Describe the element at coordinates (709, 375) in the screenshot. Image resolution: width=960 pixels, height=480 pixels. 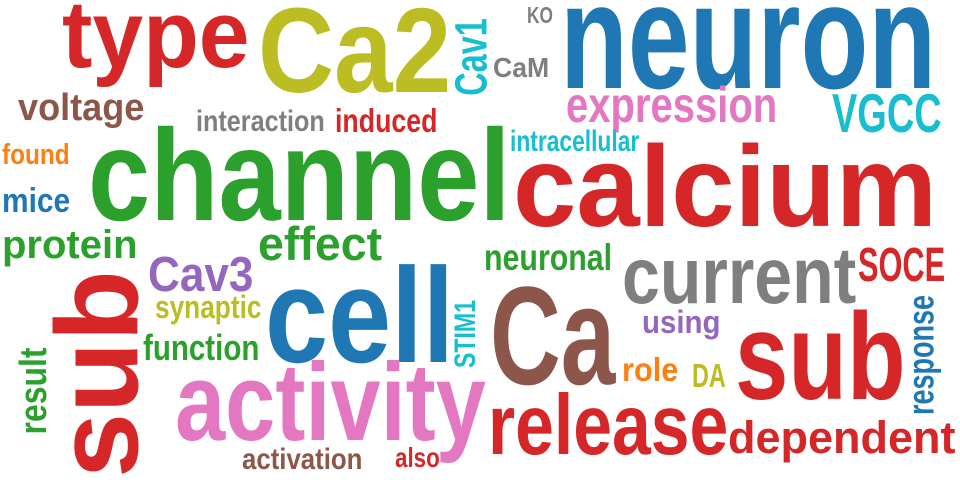
I see `word-da: DA` at that location.